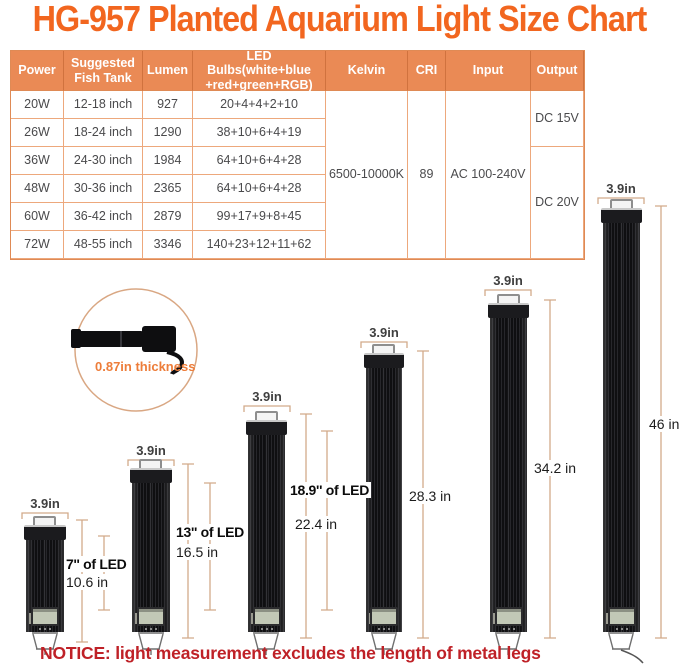 The image size is (679, 666). Describe the element at coordinates (555, 468) in the screenshot. I see `height-label-5: 34.2 in` at that location.